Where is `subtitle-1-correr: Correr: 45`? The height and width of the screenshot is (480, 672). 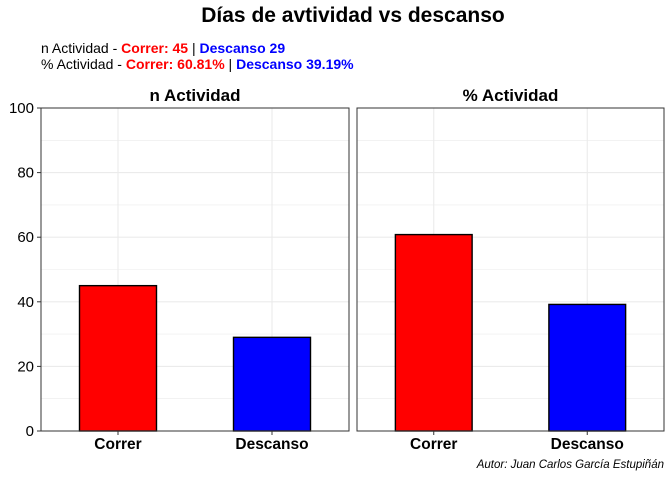 subtitle-1-correr: Correr: 45 is located at coordinates (155, 48).